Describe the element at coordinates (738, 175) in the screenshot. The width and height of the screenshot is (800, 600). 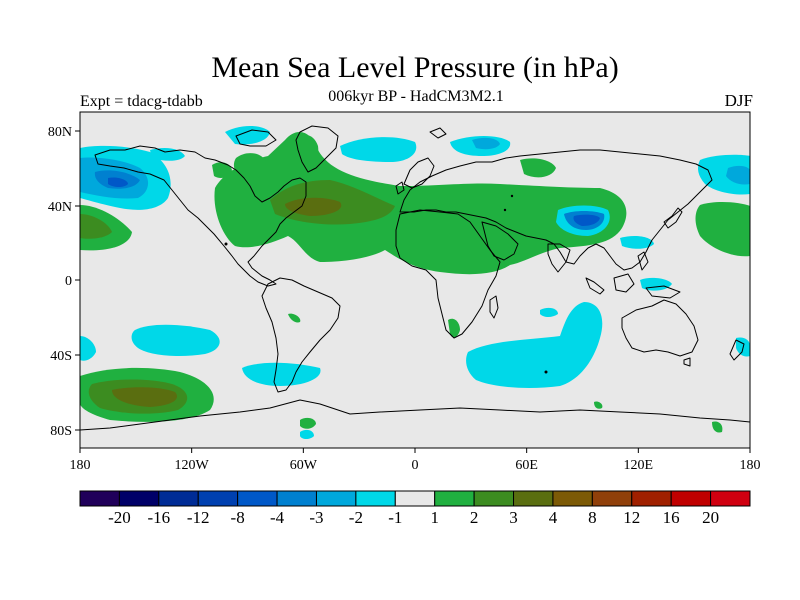
I see `negative-anomaly-north-pacific-east-core` at that location.